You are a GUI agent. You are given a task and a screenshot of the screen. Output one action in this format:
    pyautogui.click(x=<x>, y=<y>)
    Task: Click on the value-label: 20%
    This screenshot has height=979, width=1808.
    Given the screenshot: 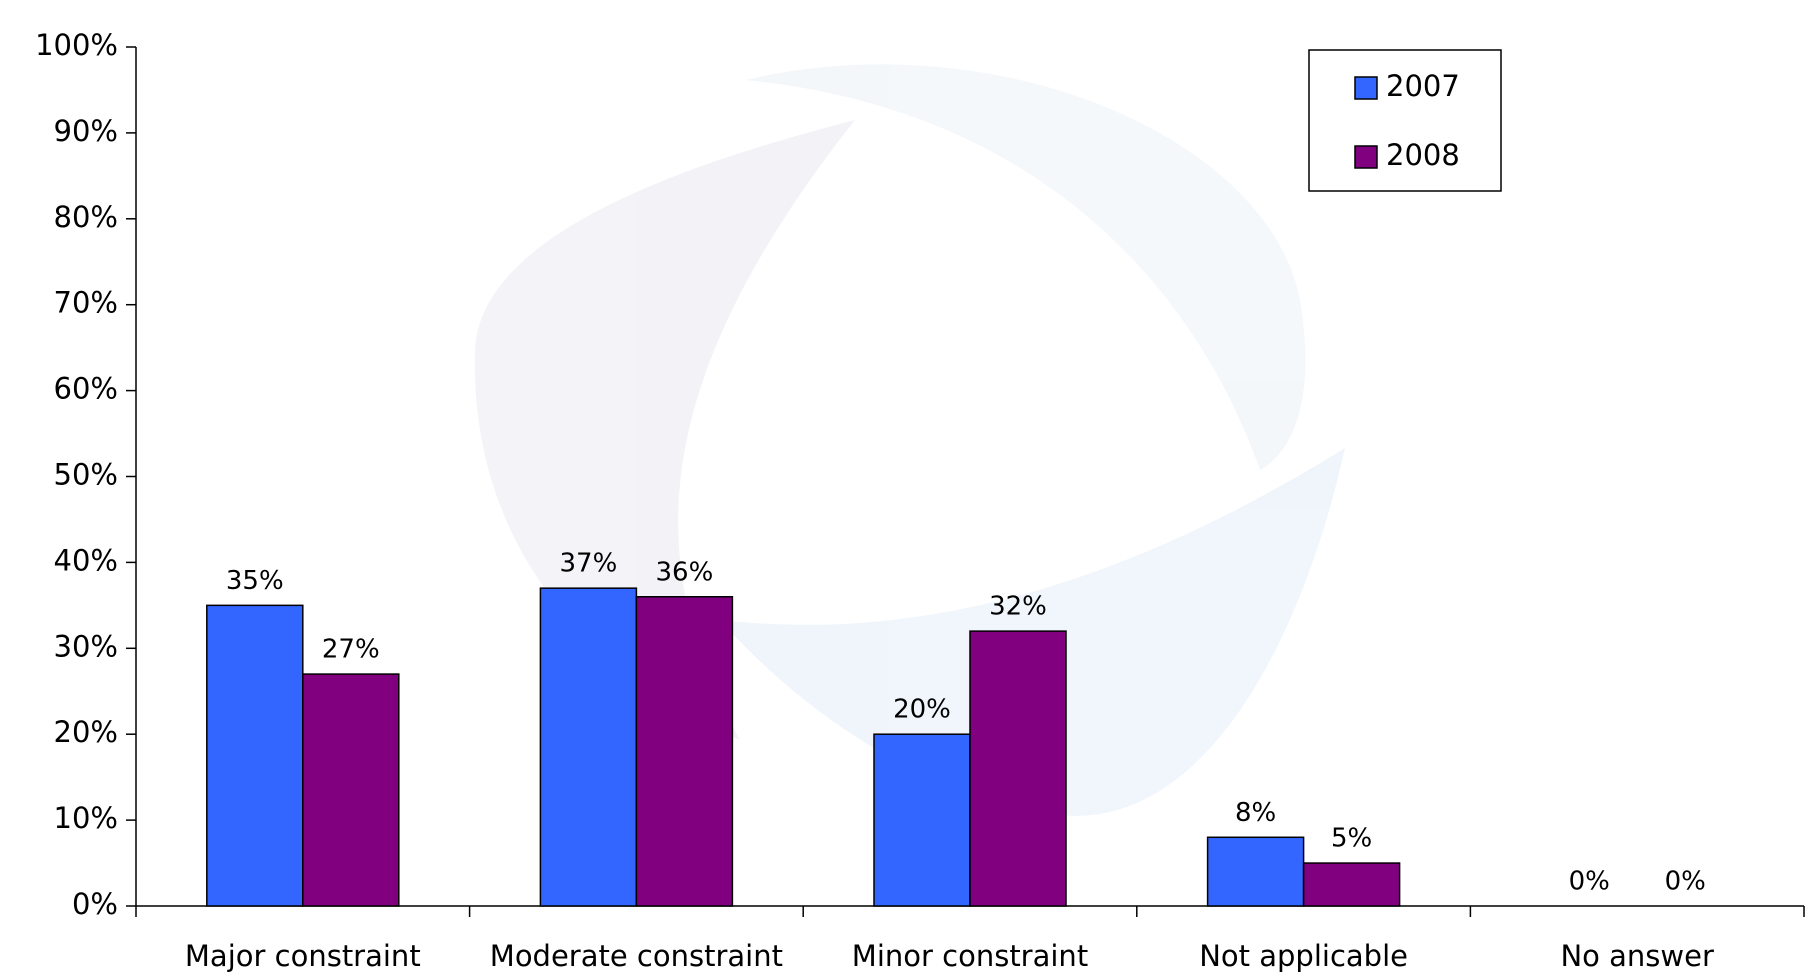 What is the action you would take?
    pyautogui.click(x=922, y=710)
    